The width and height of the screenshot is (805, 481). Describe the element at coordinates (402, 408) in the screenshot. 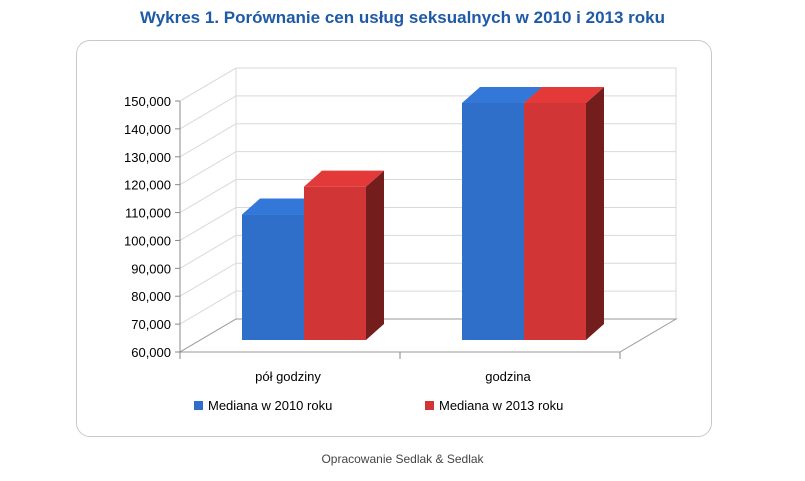

I see `legend: Mediana w 2010 roku Mediana w 2013 roku` at that location.